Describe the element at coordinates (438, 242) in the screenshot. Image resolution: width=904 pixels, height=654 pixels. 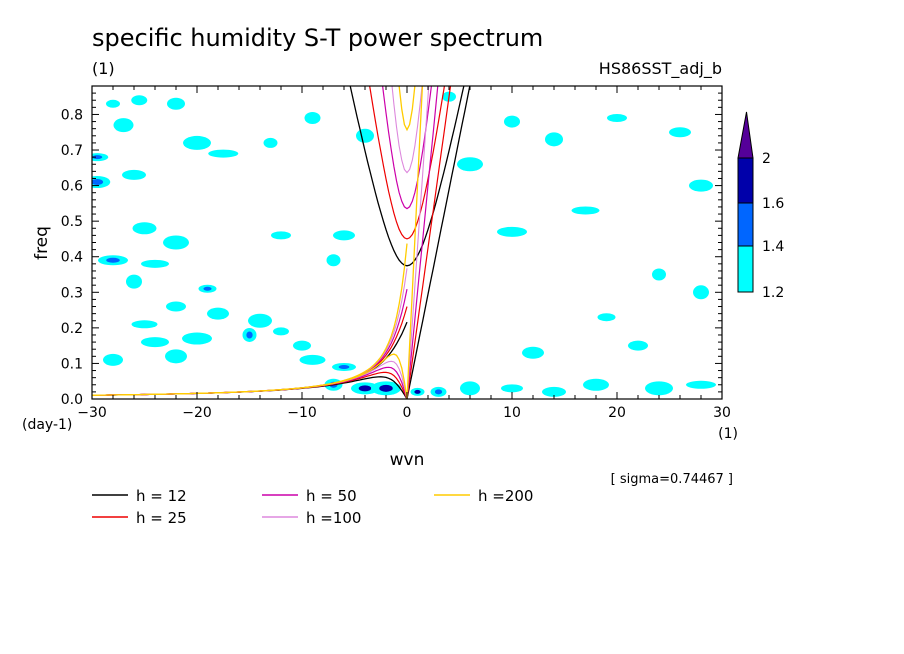
I see `kelvin-wave-curve` at that location.